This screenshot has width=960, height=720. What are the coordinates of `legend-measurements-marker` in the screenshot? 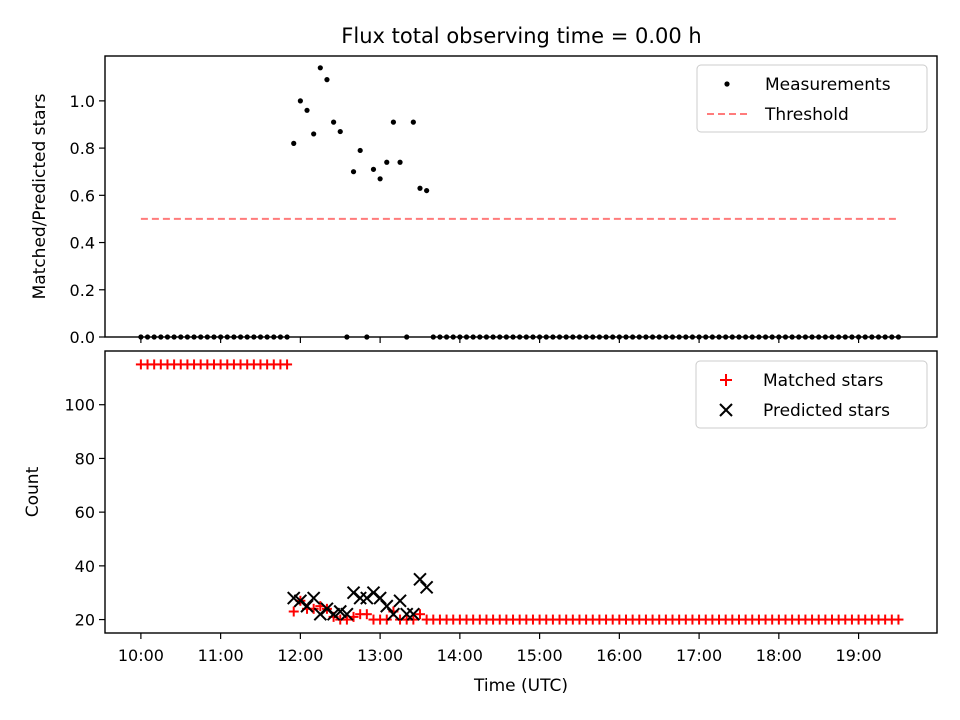 It's located at (727, 84).